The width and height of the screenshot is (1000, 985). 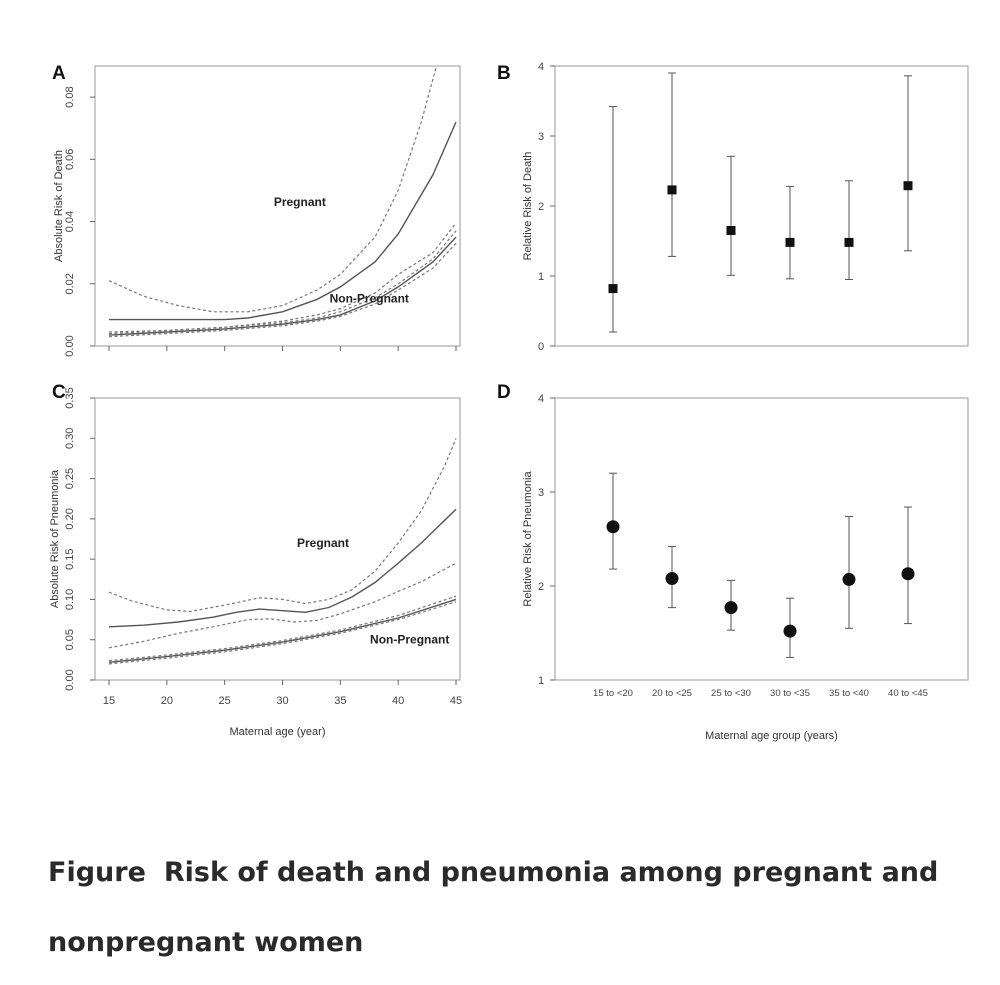 I want to click on y-axis-title-c: Absolute Risk of Pneumonia, so click(x=55, y=538).